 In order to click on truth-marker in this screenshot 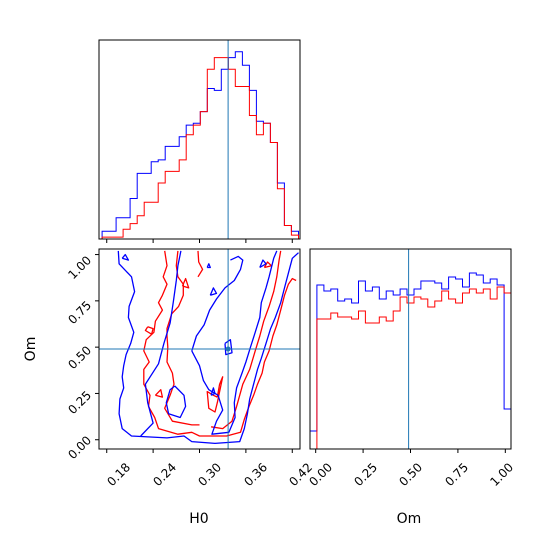, I will do `click(228, 349)`.